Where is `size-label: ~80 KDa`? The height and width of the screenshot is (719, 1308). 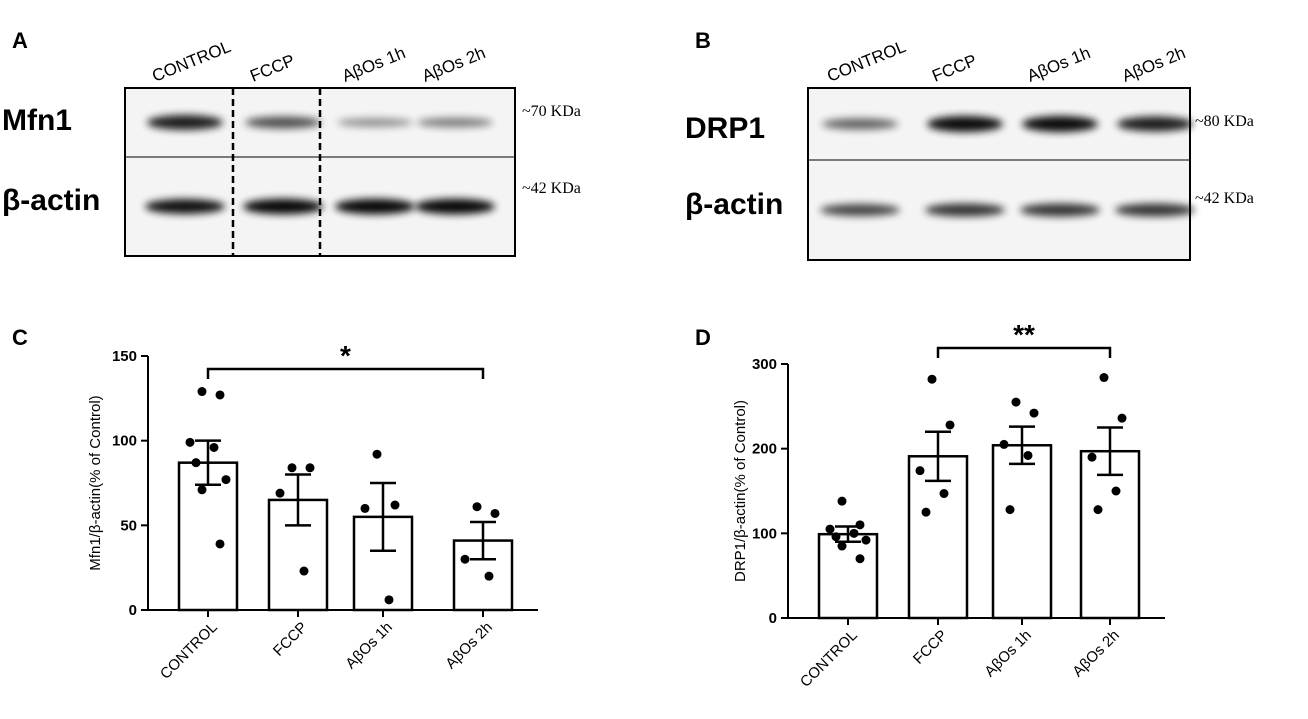
size-label: ~80 KDa is located at coordinates (1224, 121).